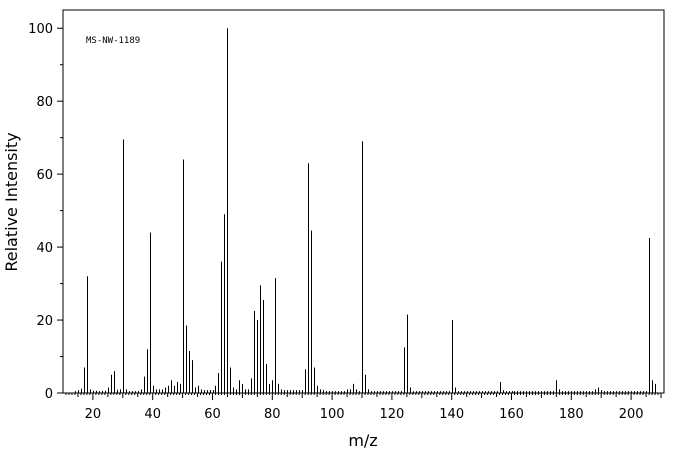 Image resolution: width=676 pixels, height=455 pixels. What do you see at coordinates (44, 321) in the screenshot?
I see `y-tick-label: 20` at bounding box center [44, 321].